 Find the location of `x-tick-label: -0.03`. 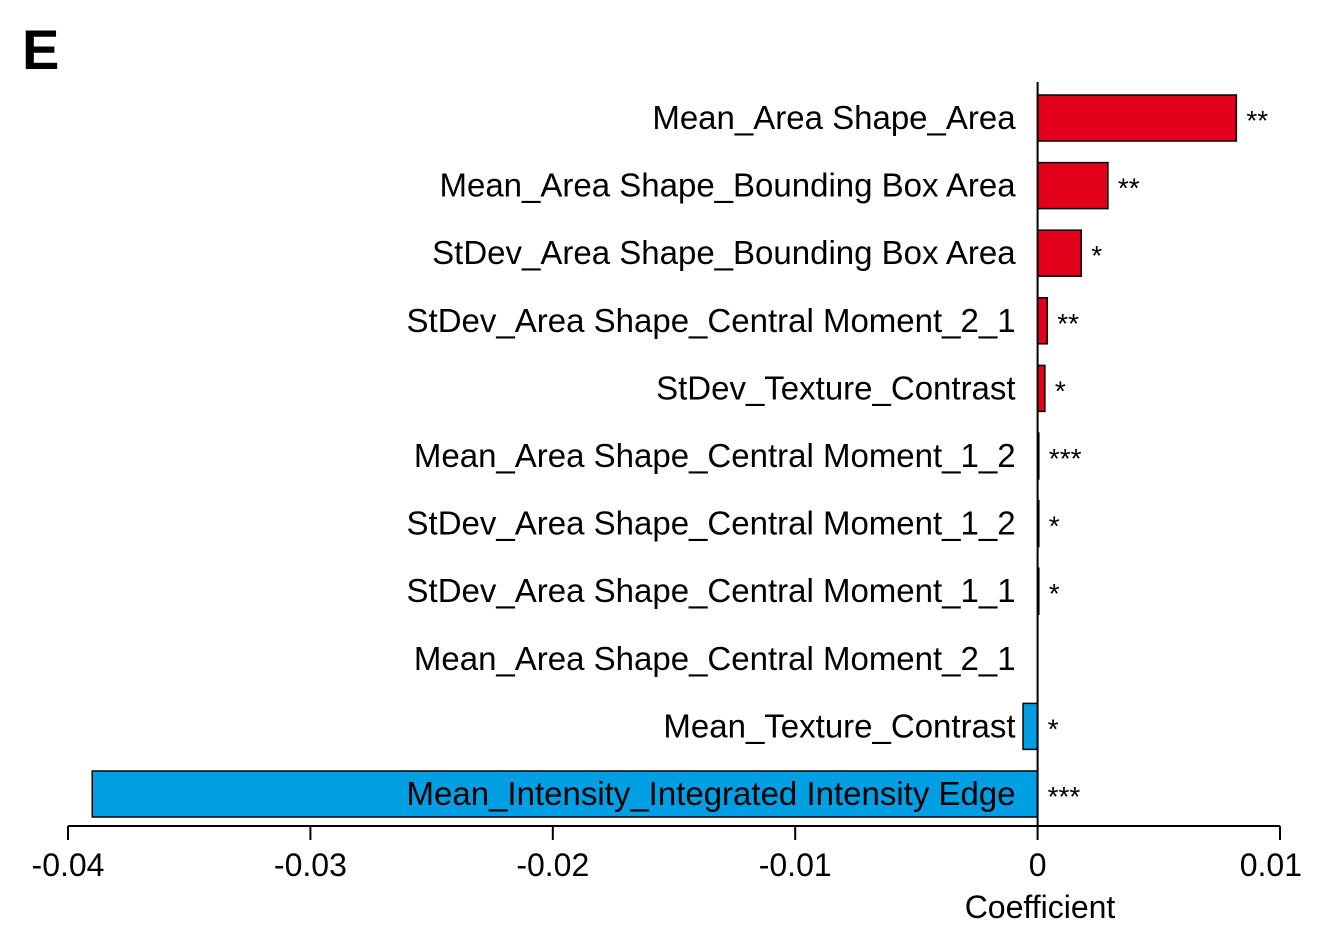

x-tick-label: -0.03 is located at coordinates (310, 865).